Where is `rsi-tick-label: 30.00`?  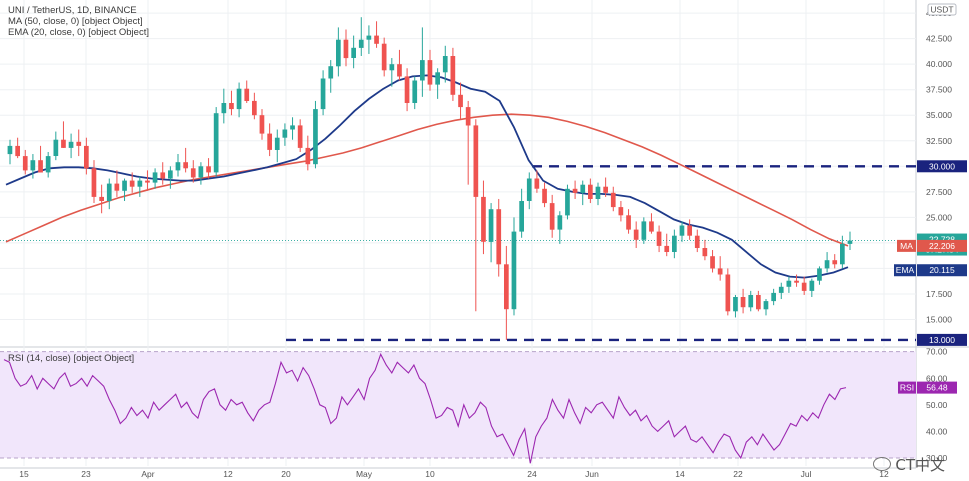
rsi-tick-label: 30.00 is located at coordinates (937, 458).